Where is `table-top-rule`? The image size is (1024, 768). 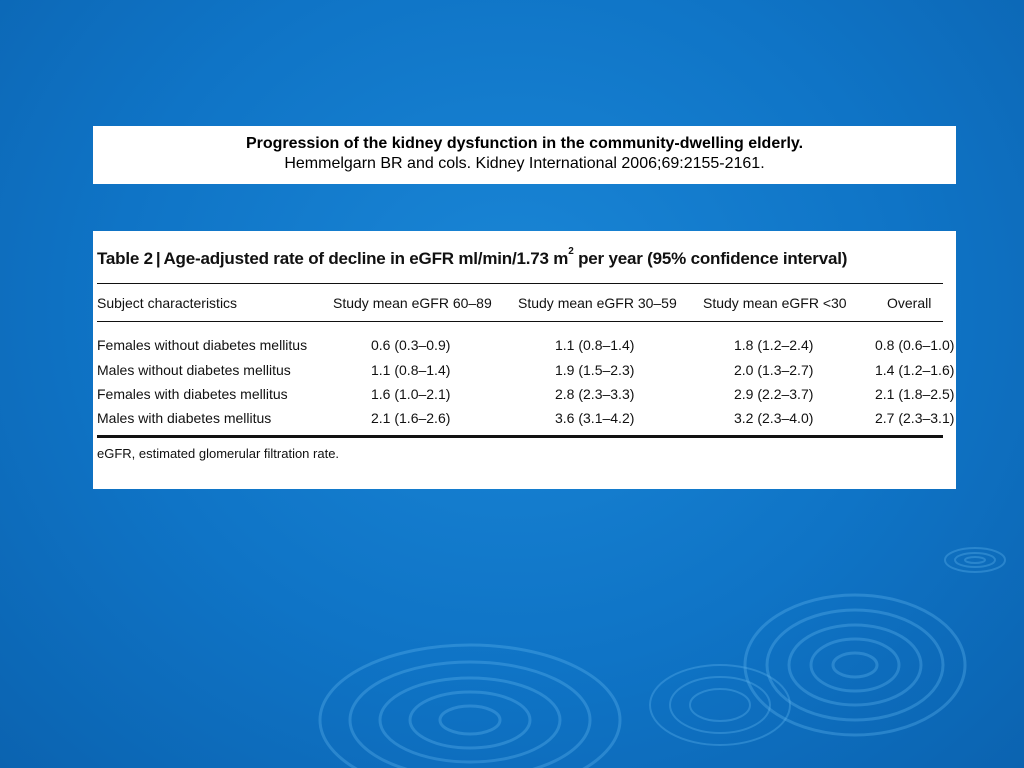 table-top-rule is located at coordinates (520, 283).